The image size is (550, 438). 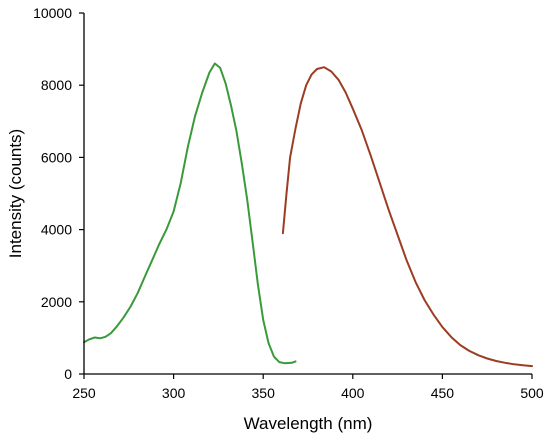 What do you see at coordinates (52, 13) in the screenshot?
I see `y-tick-label: 10000` at bounding box center [52, 13].